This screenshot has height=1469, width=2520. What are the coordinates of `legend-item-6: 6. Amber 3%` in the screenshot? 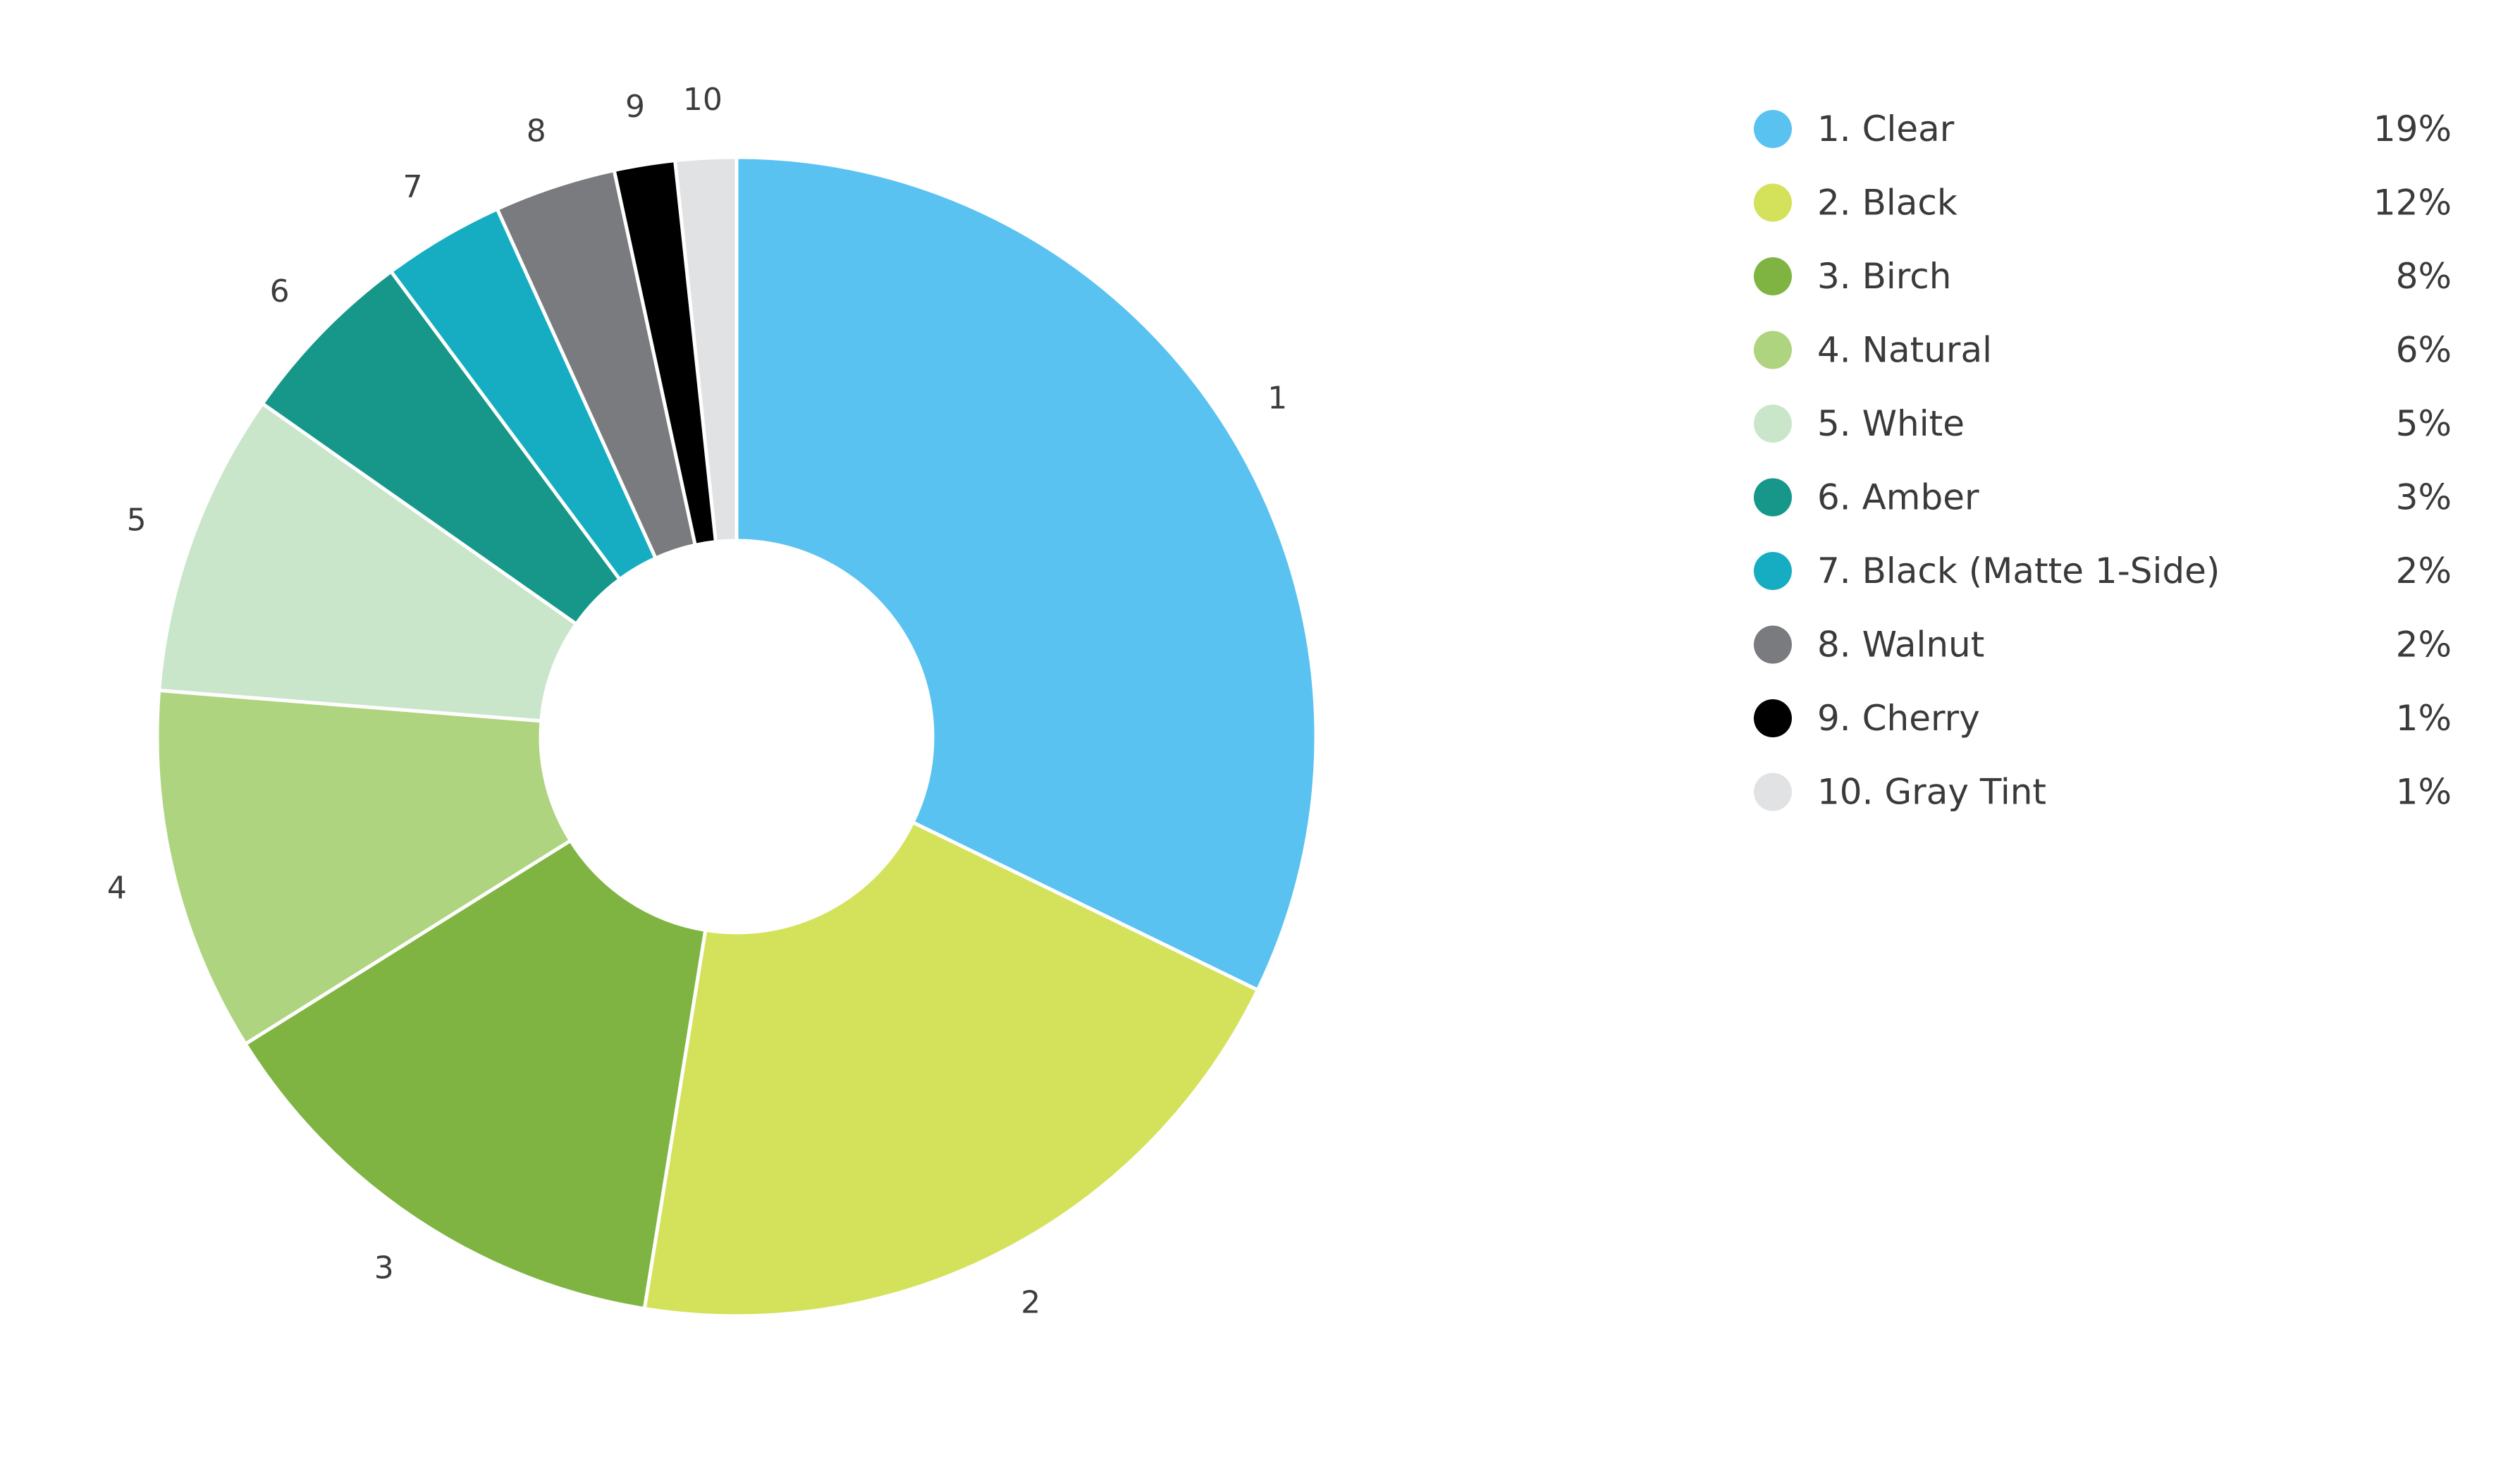 It's located at (2103, 497).